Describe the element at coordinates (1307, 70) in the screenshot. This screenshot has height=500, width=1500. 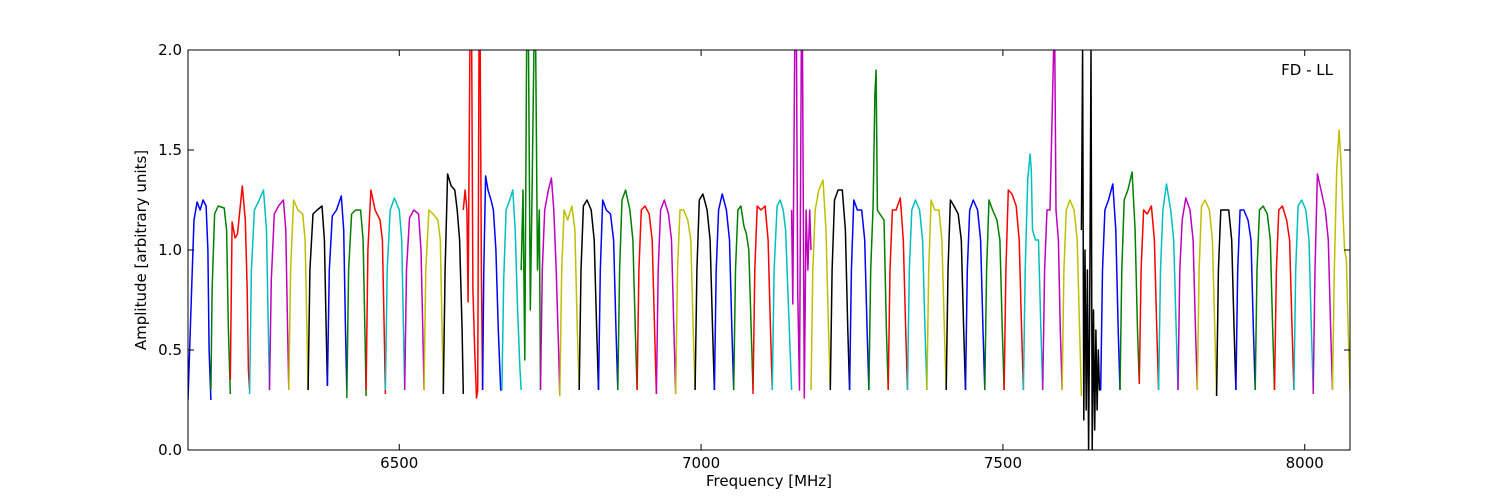
I see `panel-annotation: FD - LL` at that location.